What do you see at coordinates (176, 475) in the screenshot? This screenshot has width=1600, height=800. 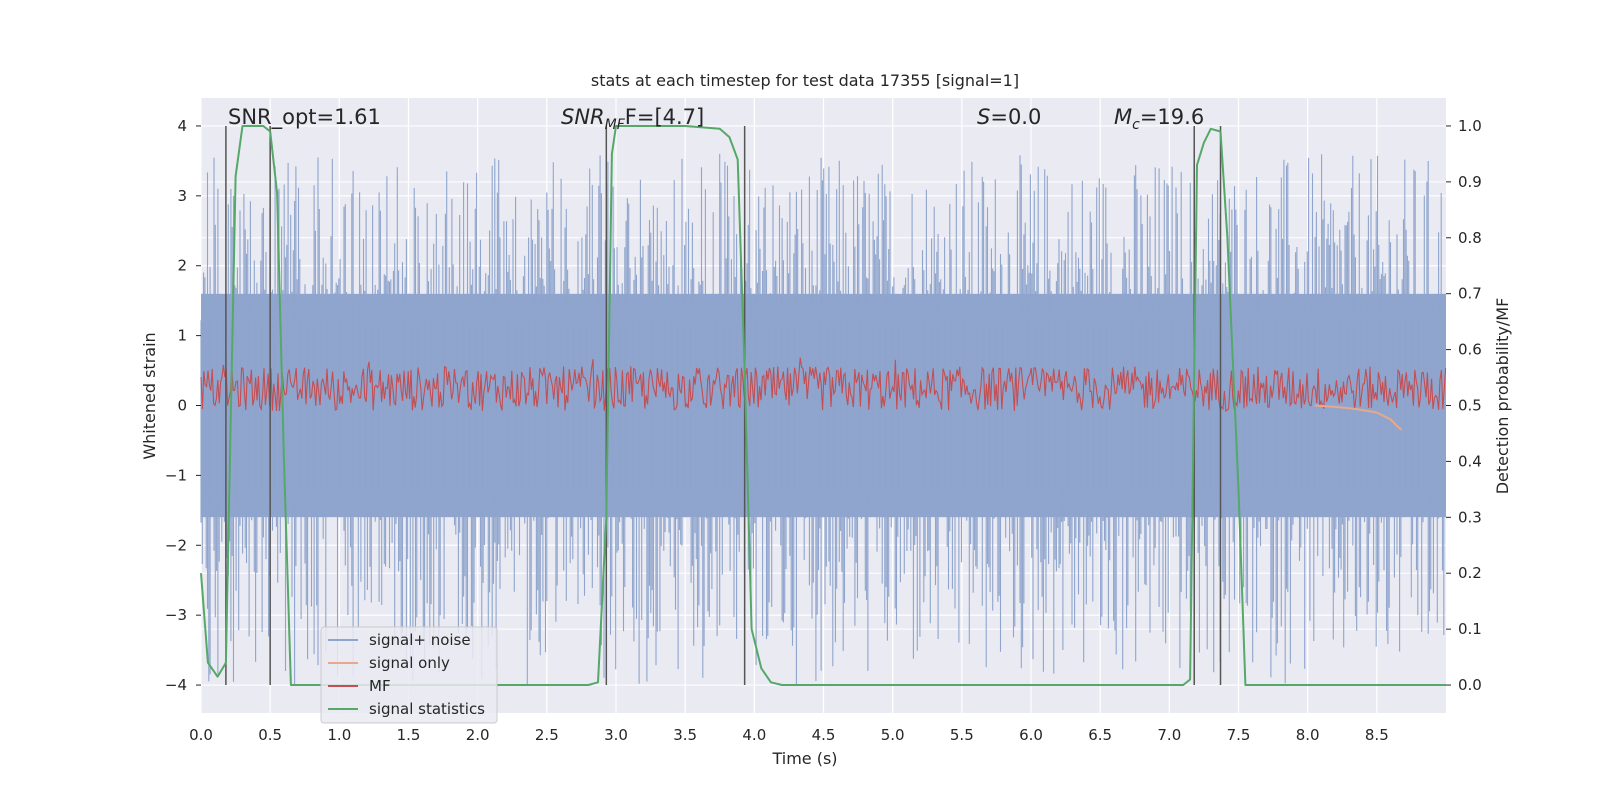 I see `y-tick-label: −1` at bounding box center [176, 475].